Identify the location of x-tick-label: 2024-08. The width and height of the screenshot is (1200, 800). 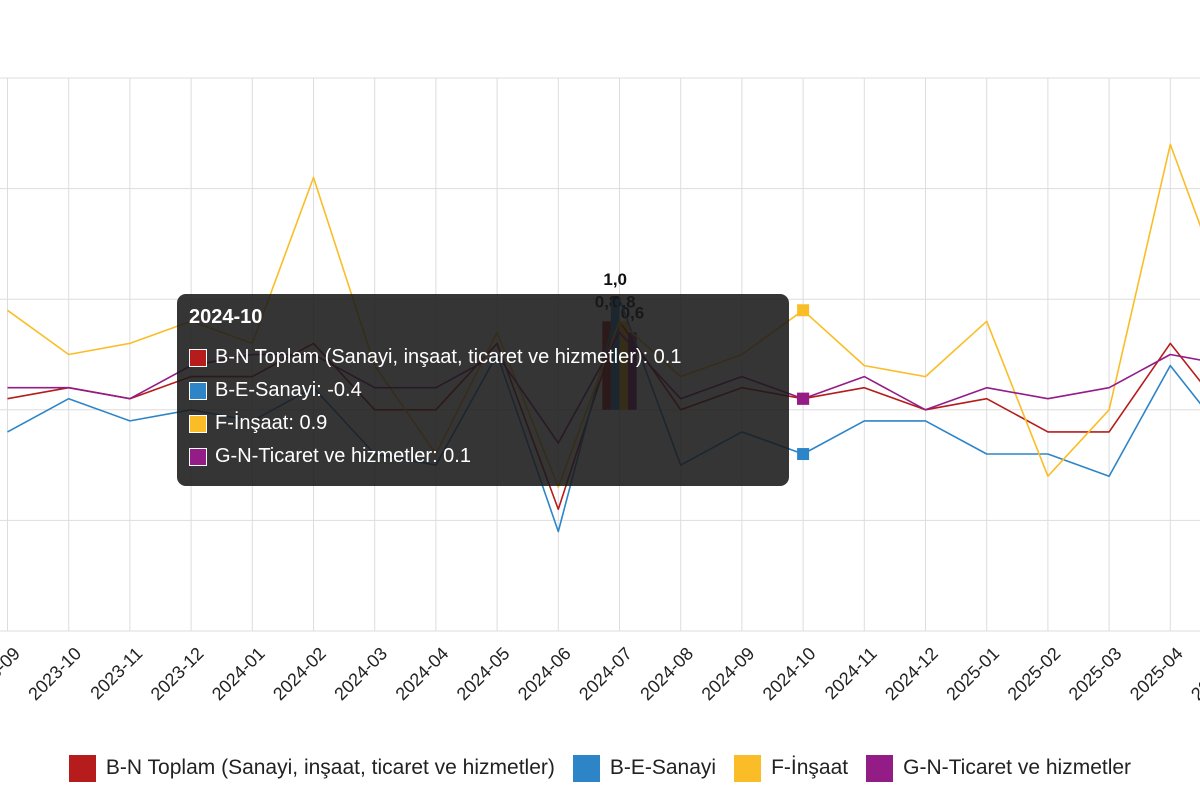
(666, 673).